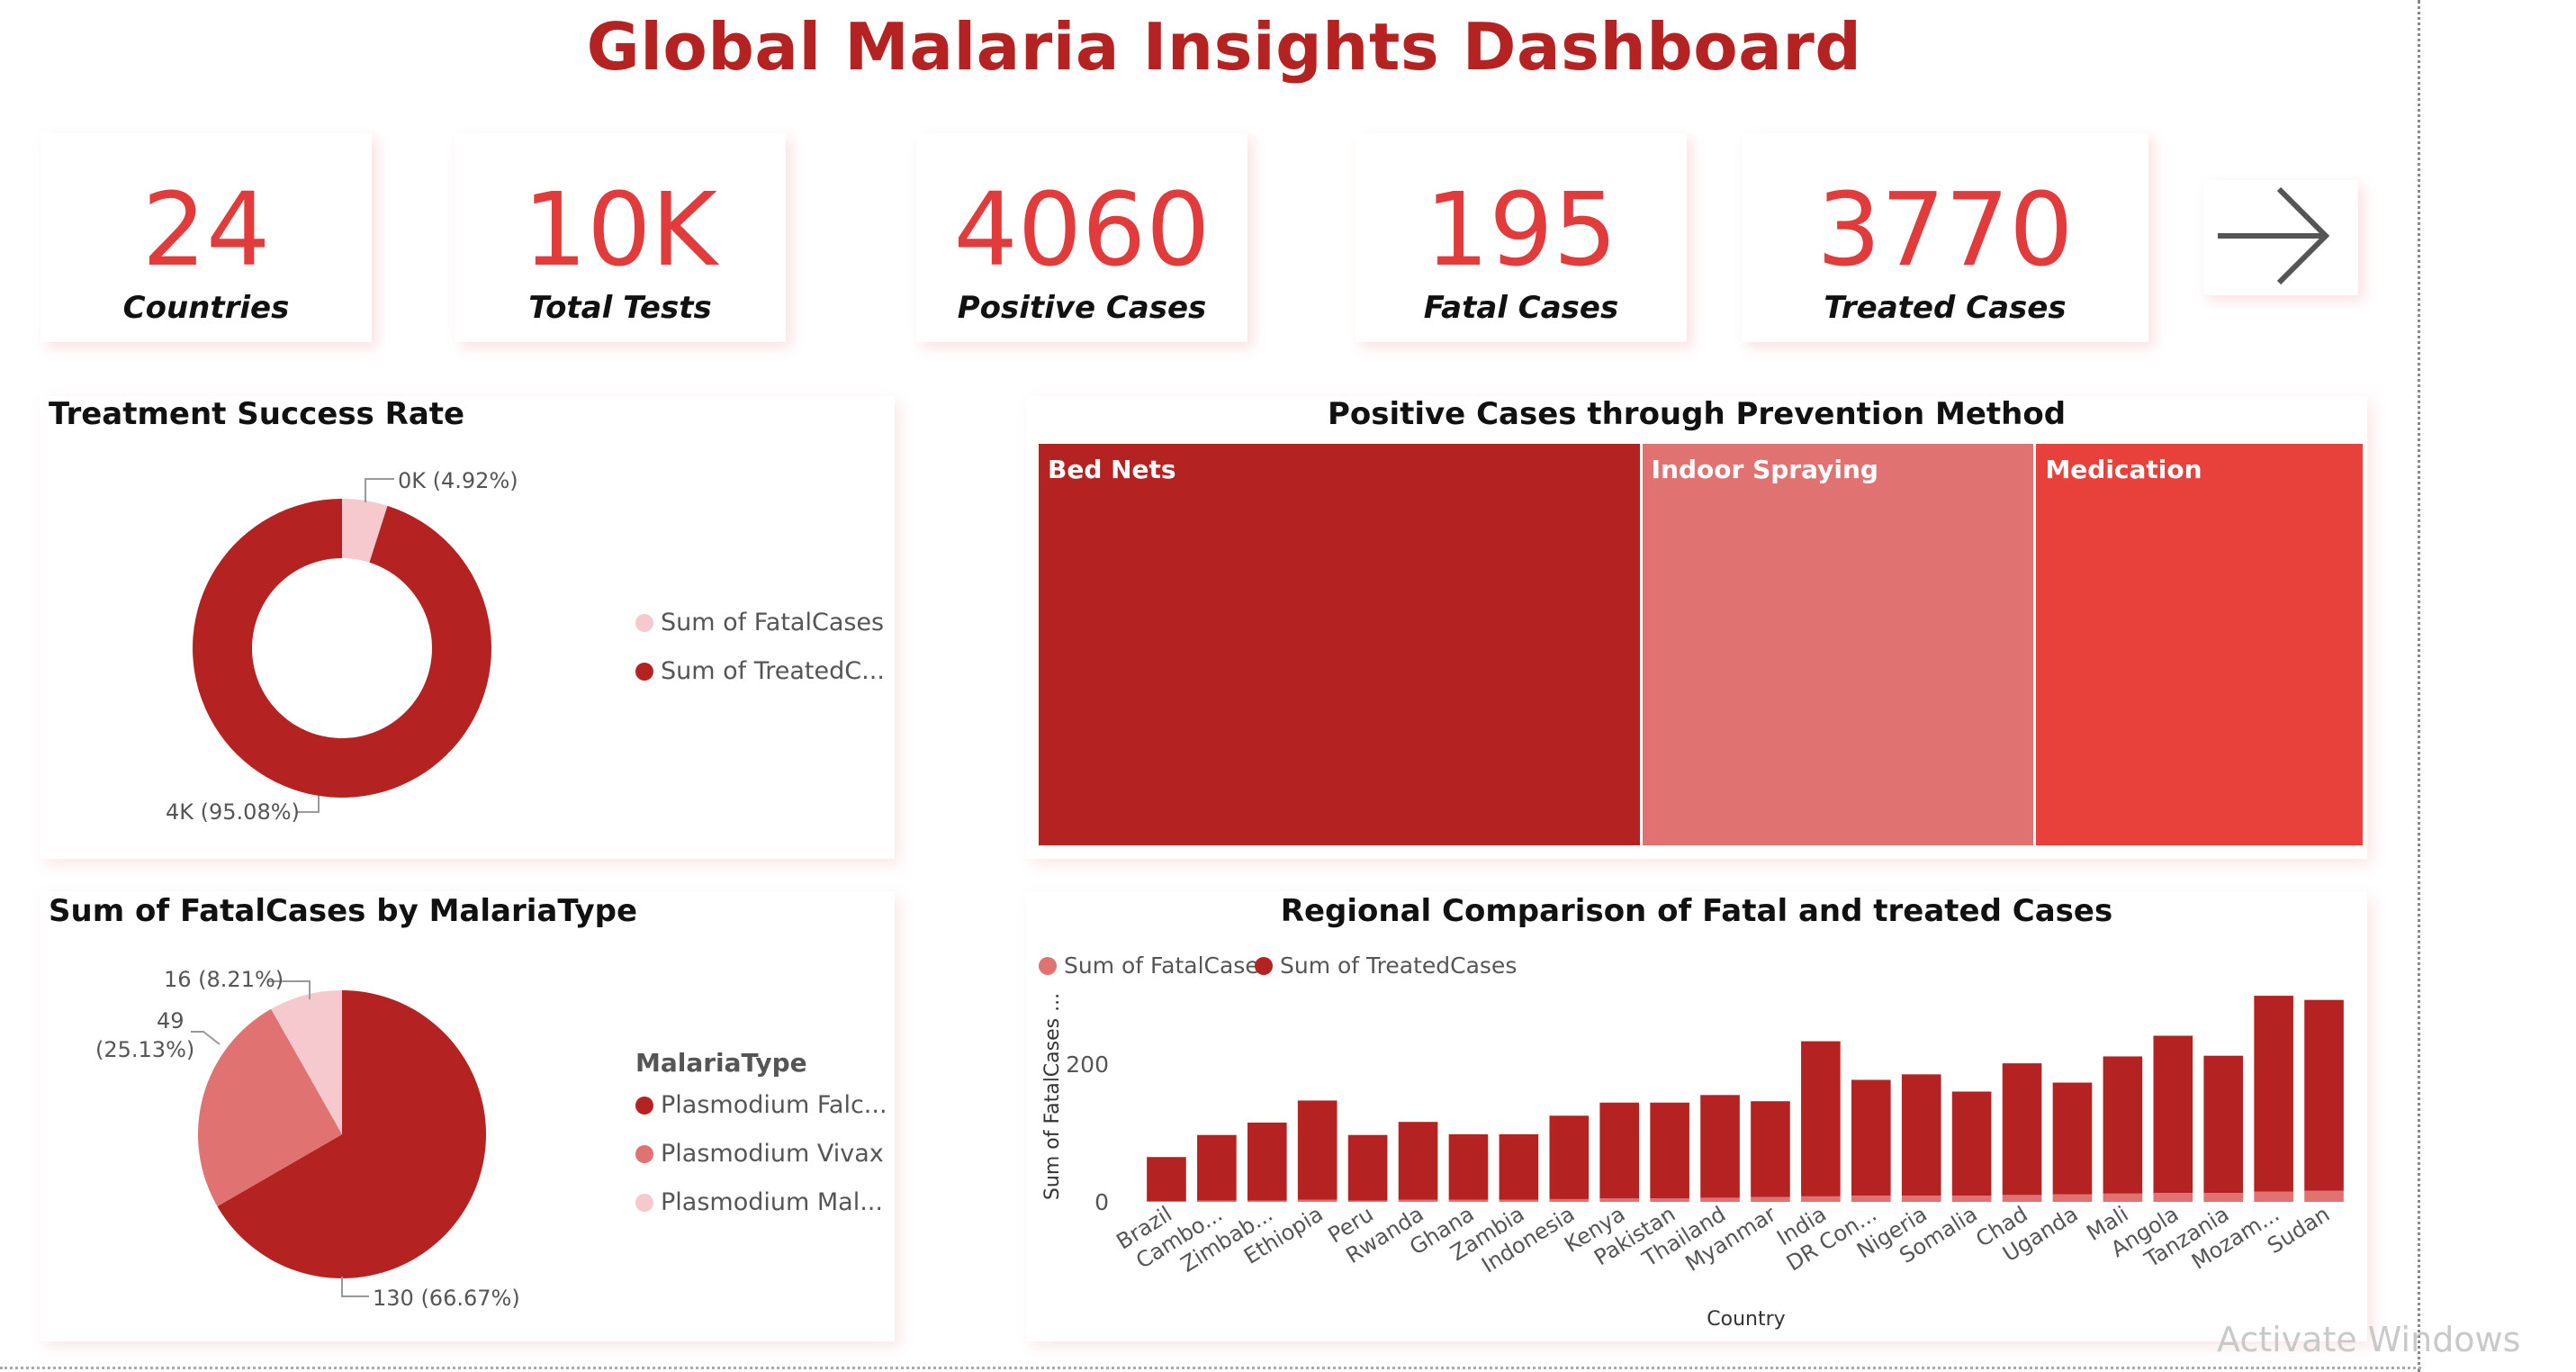 The width and height of the screenshot is (2576, 1372). What do you see at coordinates (620, 230) in the screenshot?
I see `kpi-value: 10K` at bounding box center [620, 230].